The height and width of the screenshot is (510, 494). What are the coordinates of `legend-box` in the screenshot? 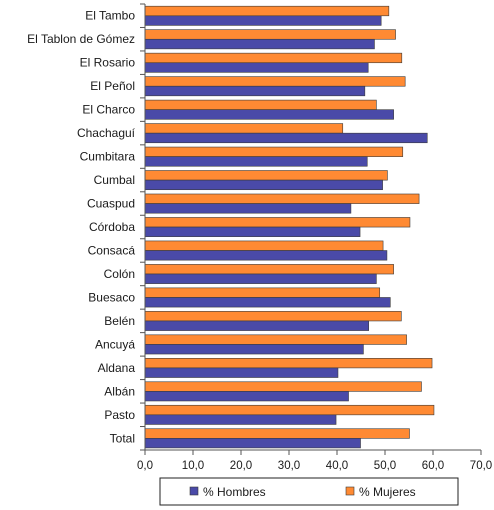 It's located at (309, 491).